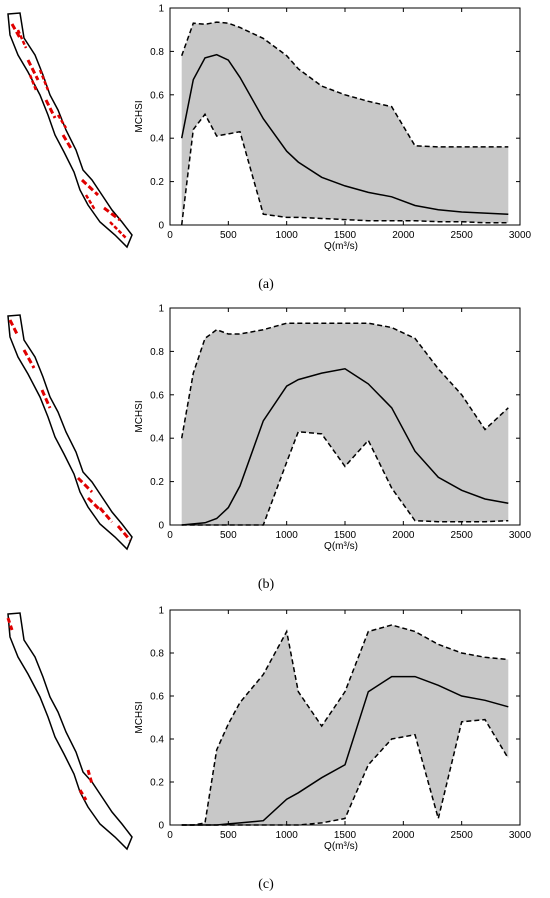 Image resolution: width=550 pixels, height=898 pixels. I want to click on river-map-a, so click(70, 130).